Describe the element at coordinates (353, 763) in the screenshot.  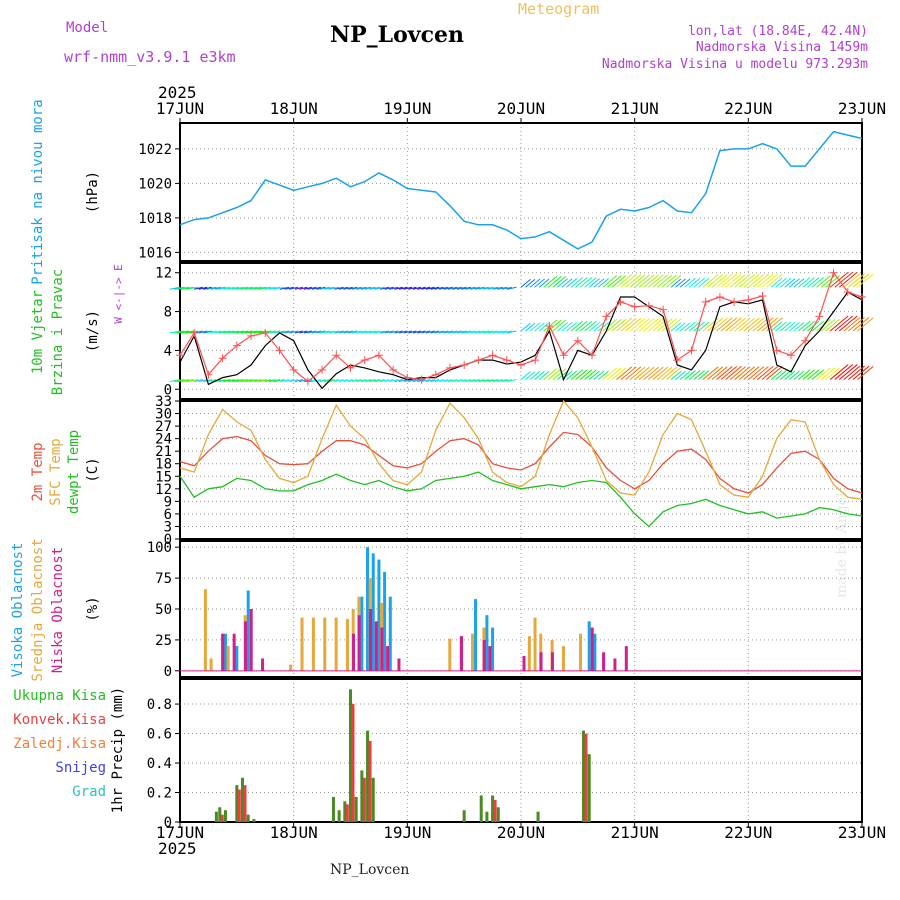
I see `precip-conv-bar` at that location.